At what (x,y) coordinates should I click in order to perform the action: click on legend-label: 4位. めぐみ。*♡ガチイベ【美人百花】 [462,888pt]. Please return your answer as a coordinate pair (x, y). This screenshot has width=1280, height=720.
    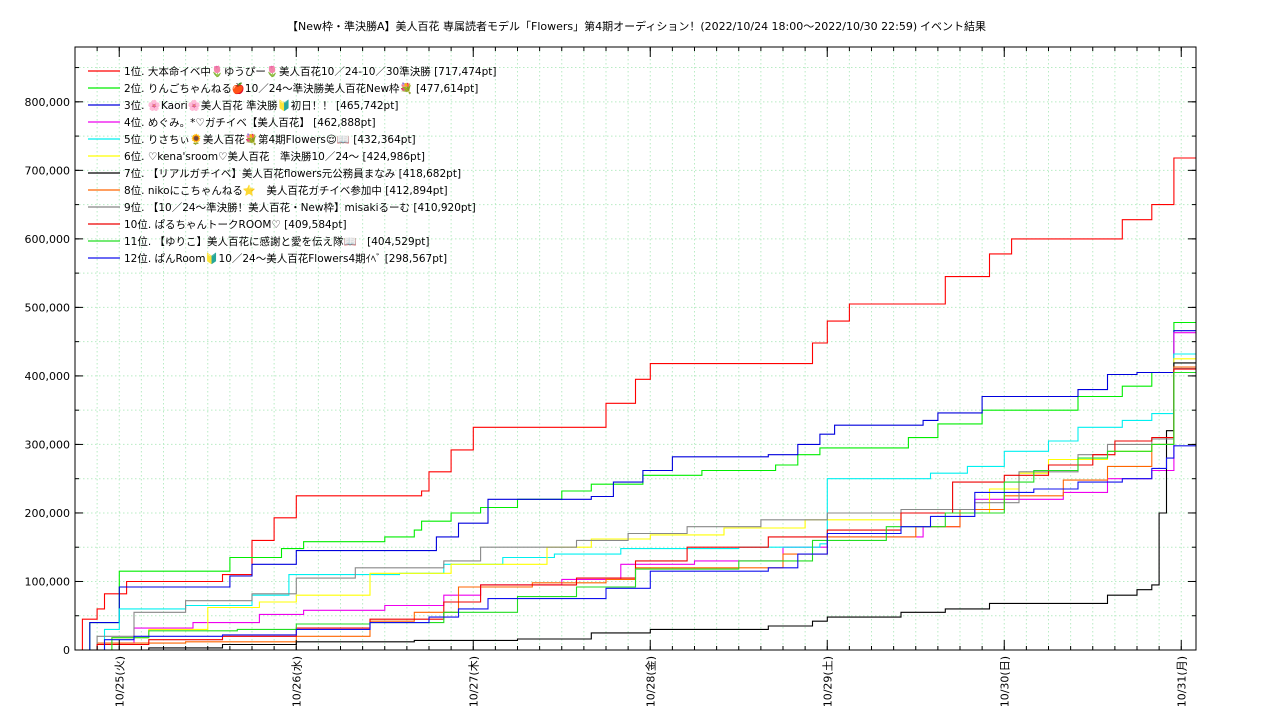
    Looking at the image, I should click on (250, 122).